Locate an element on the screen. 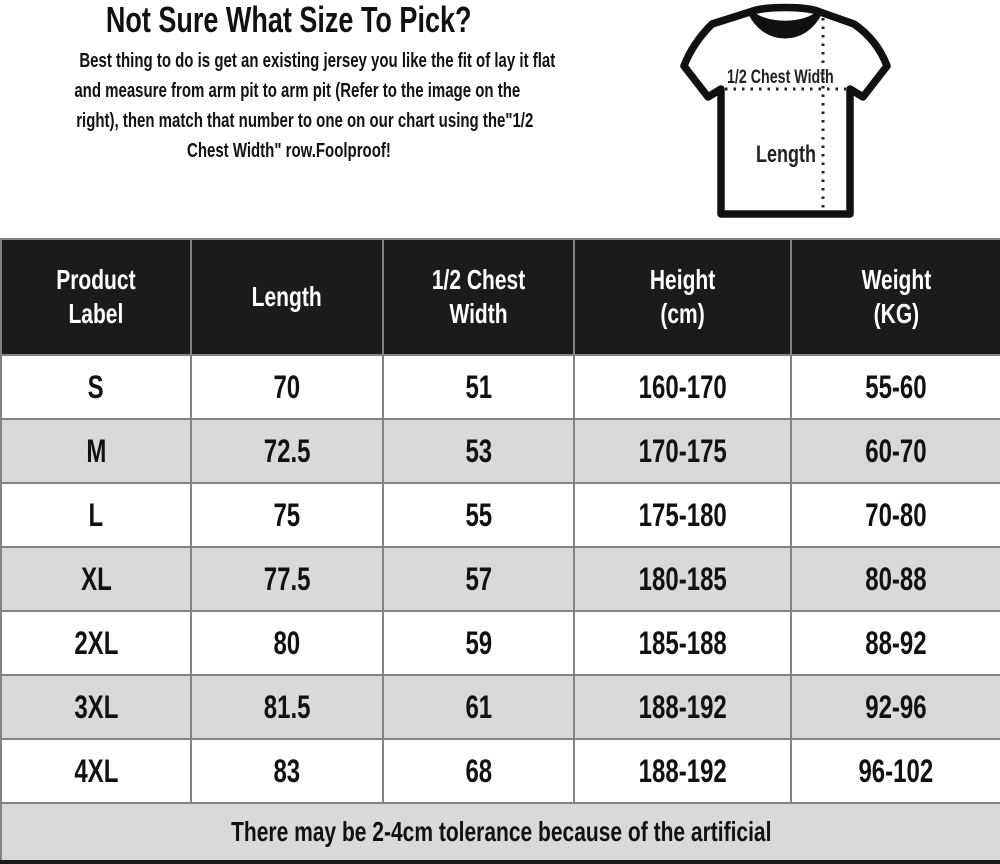  table-row-3xl: 3XL 81.5 61 188-192 92-96 is located at coordinates (500, 707).